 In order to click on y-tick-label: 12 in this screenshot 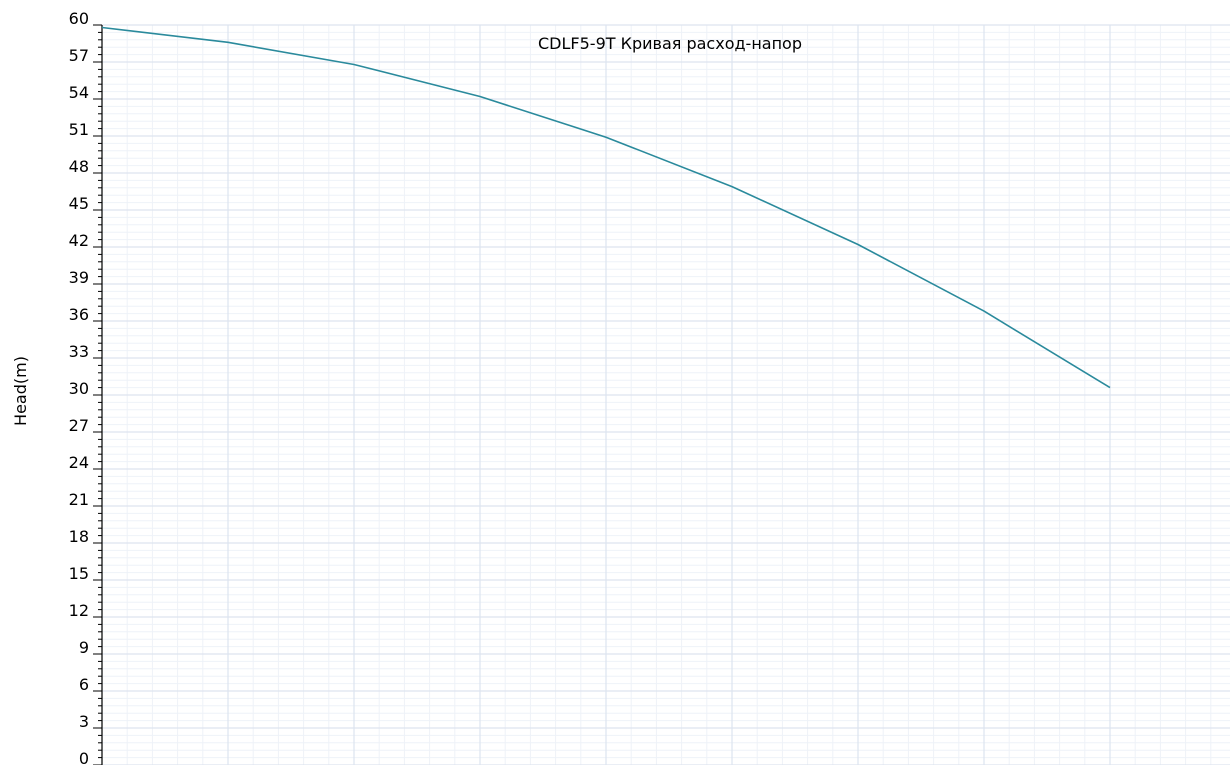, I will do `click(79, 610)`.